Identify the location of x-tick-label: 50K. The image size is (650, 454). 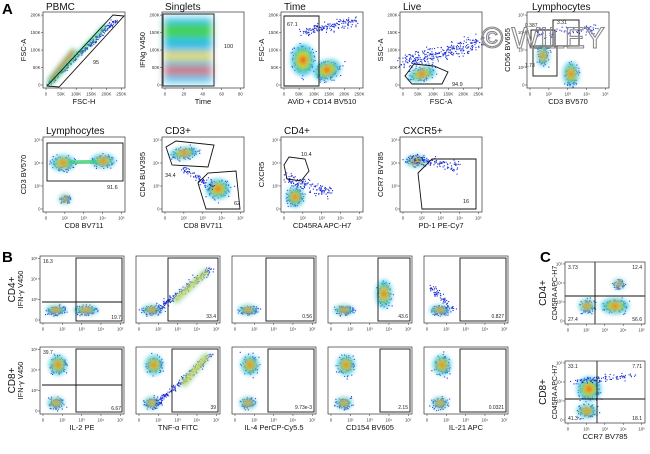
(61, 94).